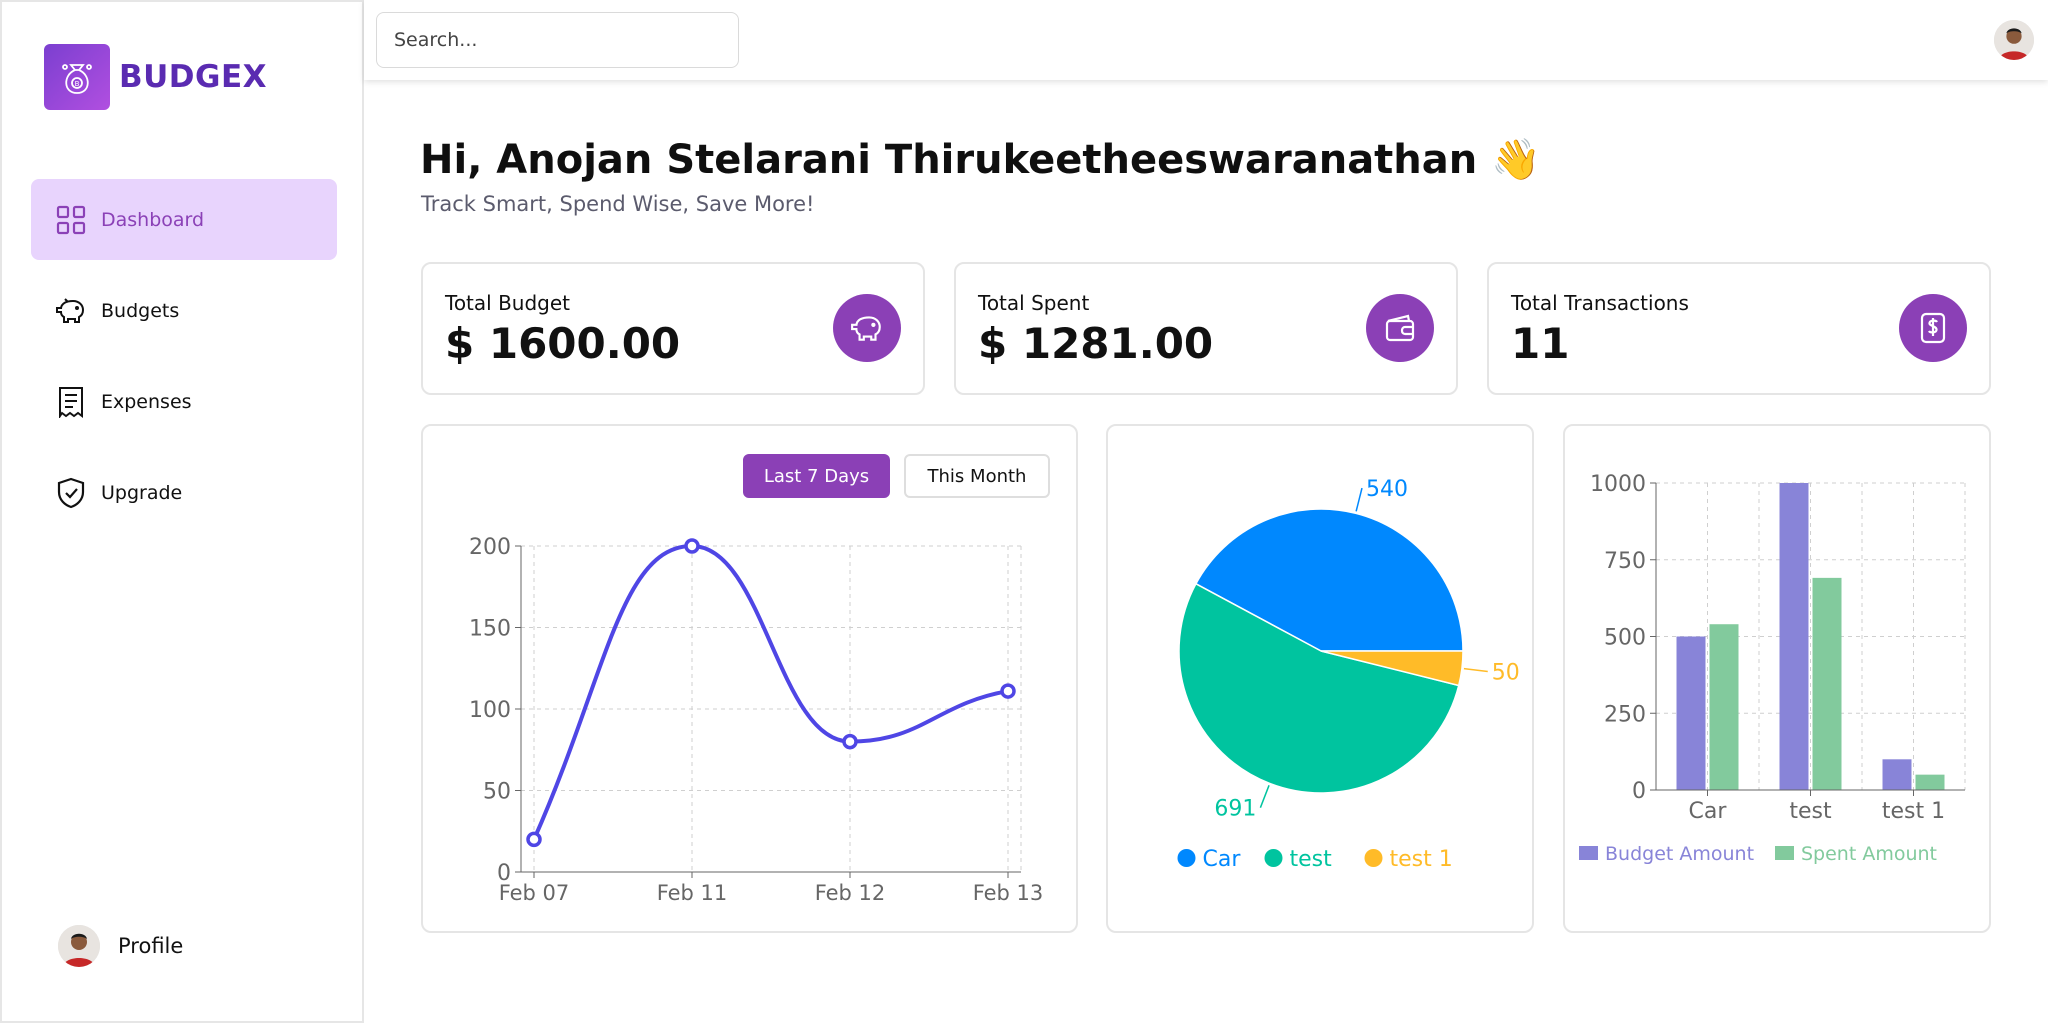  I want to click on sidebar-item-expenses: Expenses, so click(184, 401).